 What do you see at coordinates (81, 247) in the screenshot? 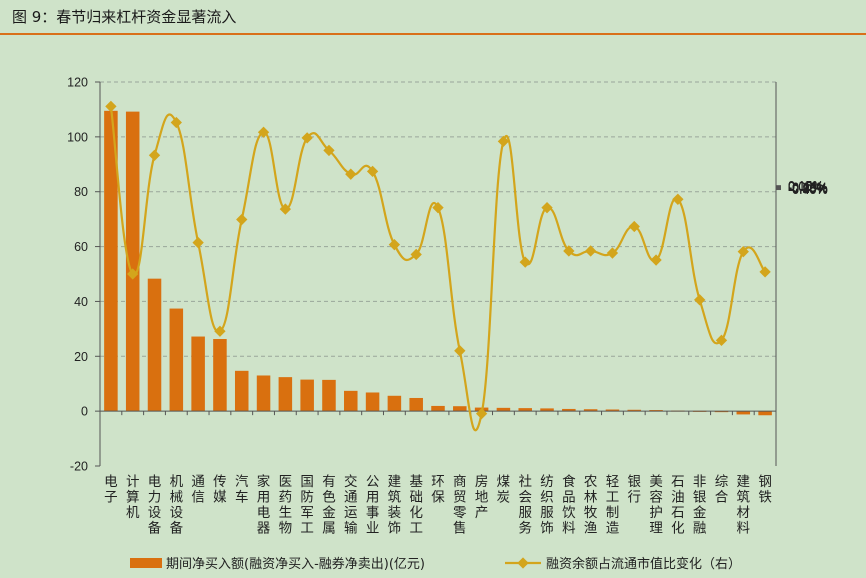
I see `y-left-tick-label: 60` at bounding box center [81, 247].